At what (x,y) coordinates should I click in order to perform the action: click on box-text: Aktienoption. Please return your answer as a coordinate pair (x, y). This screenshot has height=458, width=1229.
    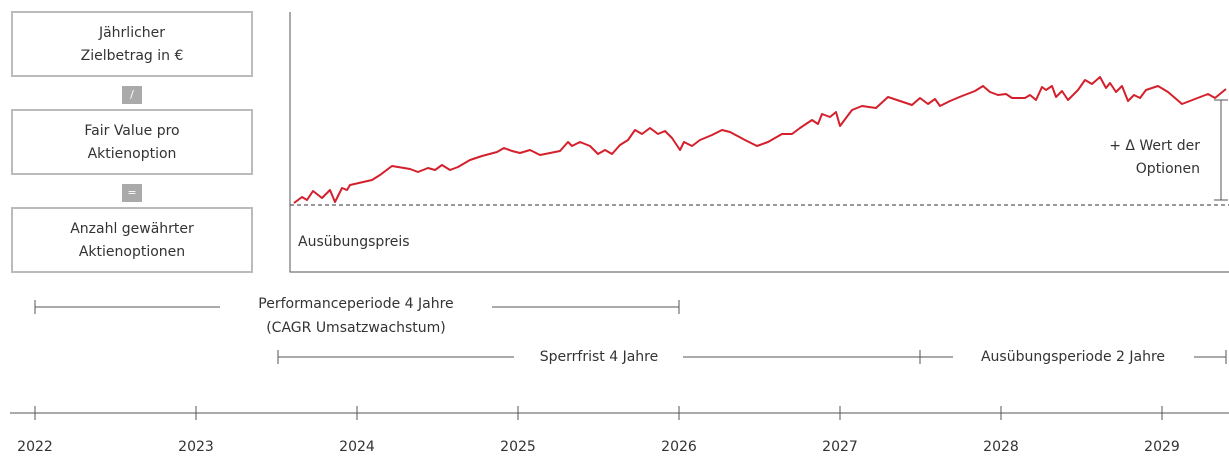
    Looking at the image, I should click on (132, 154).